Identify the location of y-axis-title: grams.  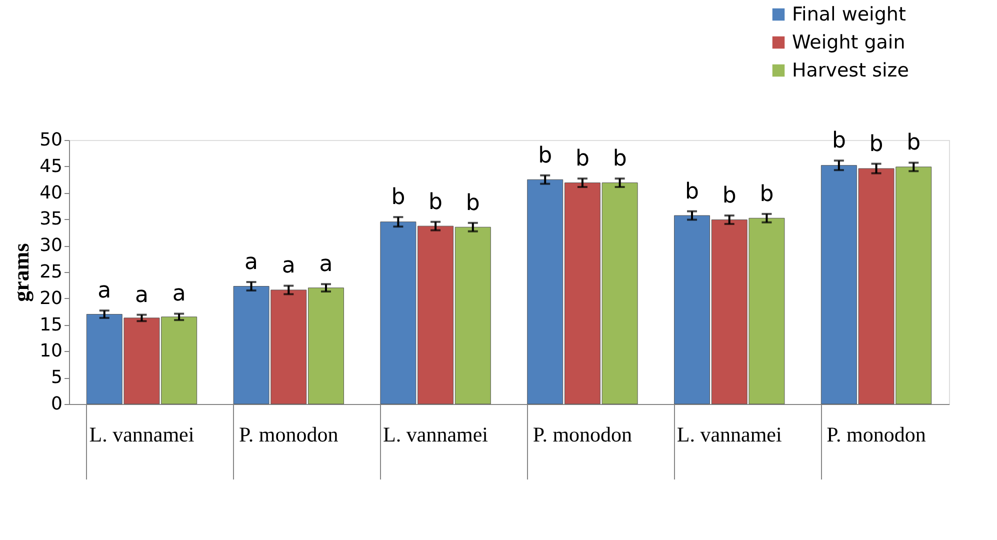
(21, 272).